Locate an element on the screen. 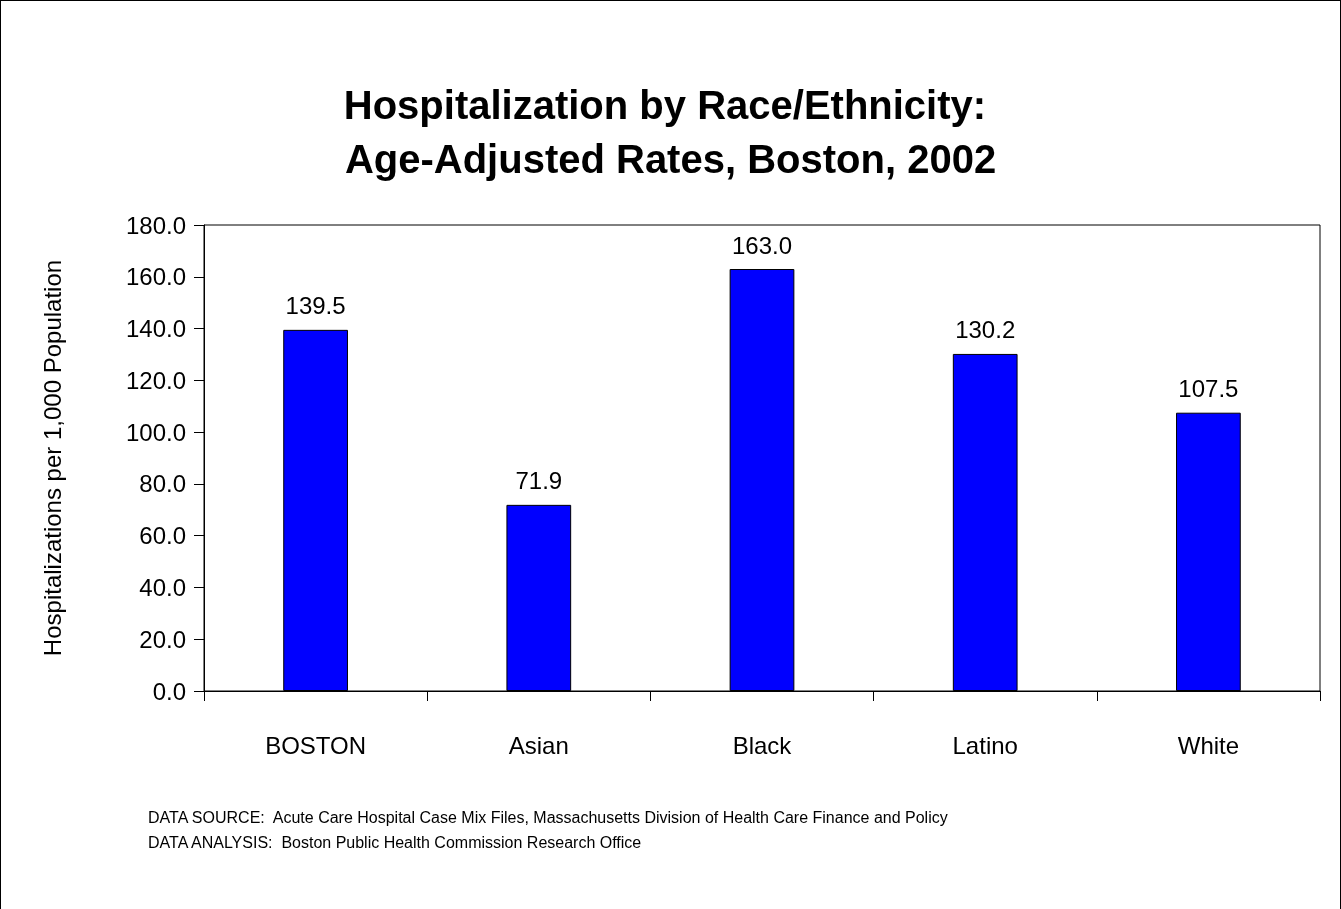 The width and height of the screenshot is (1341, 909). x-tick-label: Latino is located at coordinates (985, 745).